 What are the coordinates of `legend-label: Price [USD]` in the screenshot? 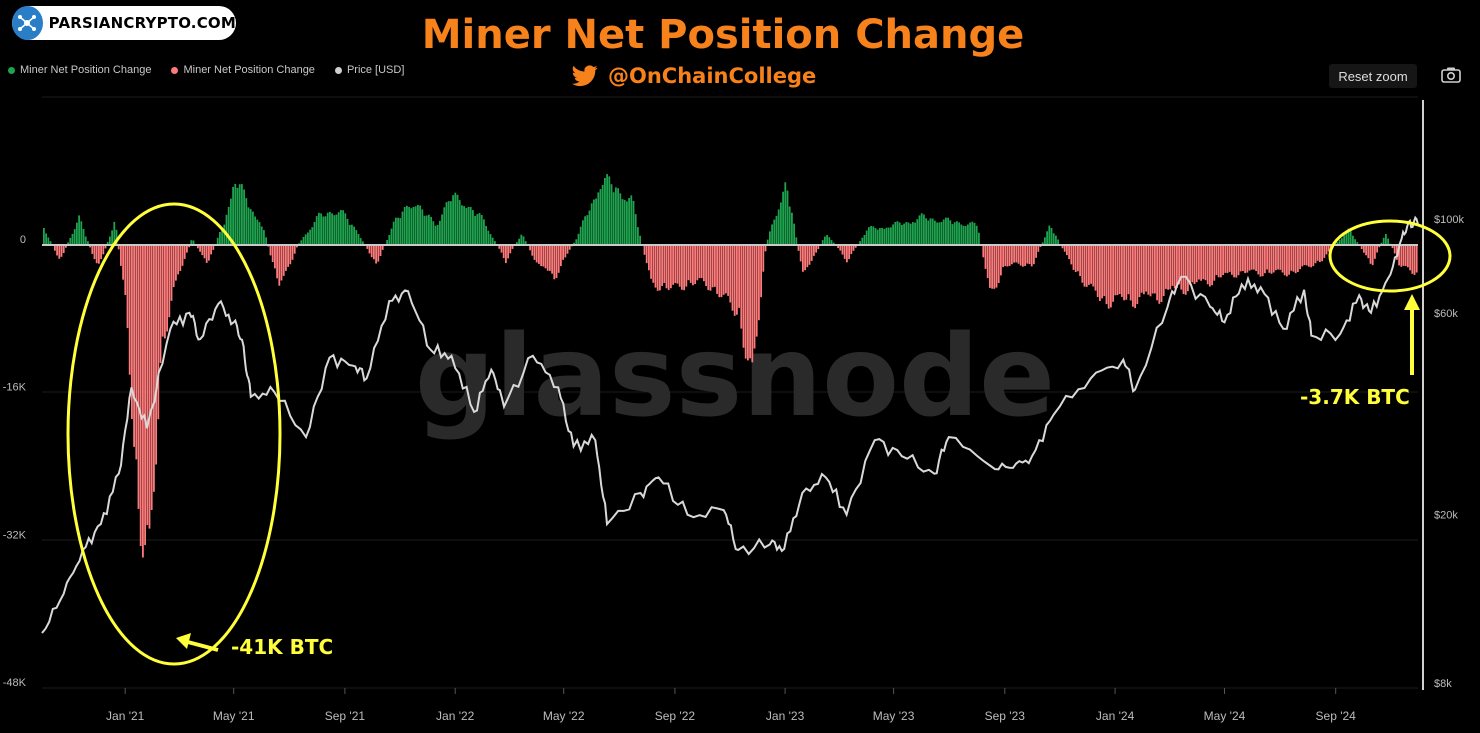 It's located at (375, 70).